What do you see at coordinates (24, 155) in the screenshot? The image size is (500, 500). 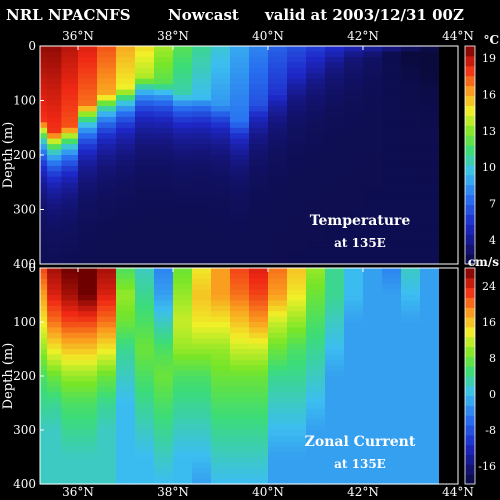 I see `y-tick-label: 200` at bounding box center [24, 155].